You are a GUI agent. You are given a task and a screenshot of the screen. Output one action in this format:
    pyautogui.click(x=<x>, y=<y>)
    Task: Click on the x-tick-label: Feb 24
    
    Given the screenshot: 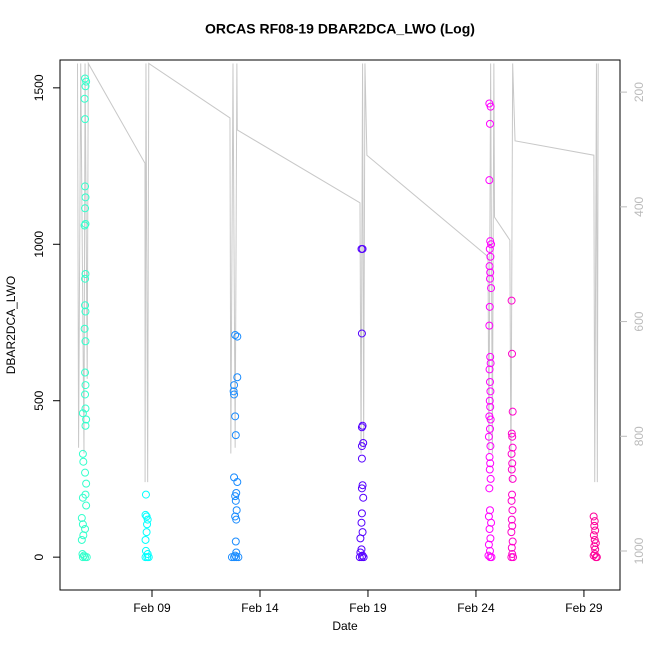 What is the action you would take?
    pyautogui.click(x=476, y=608)
    